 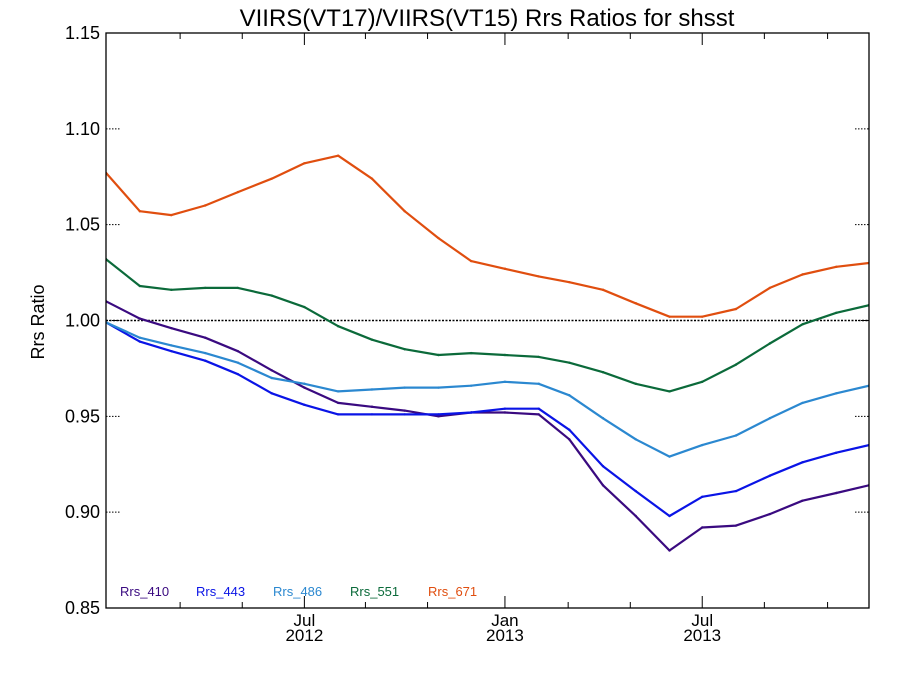 I want to click on x-tick-label-year: 2012, so click(x=304, y=635).